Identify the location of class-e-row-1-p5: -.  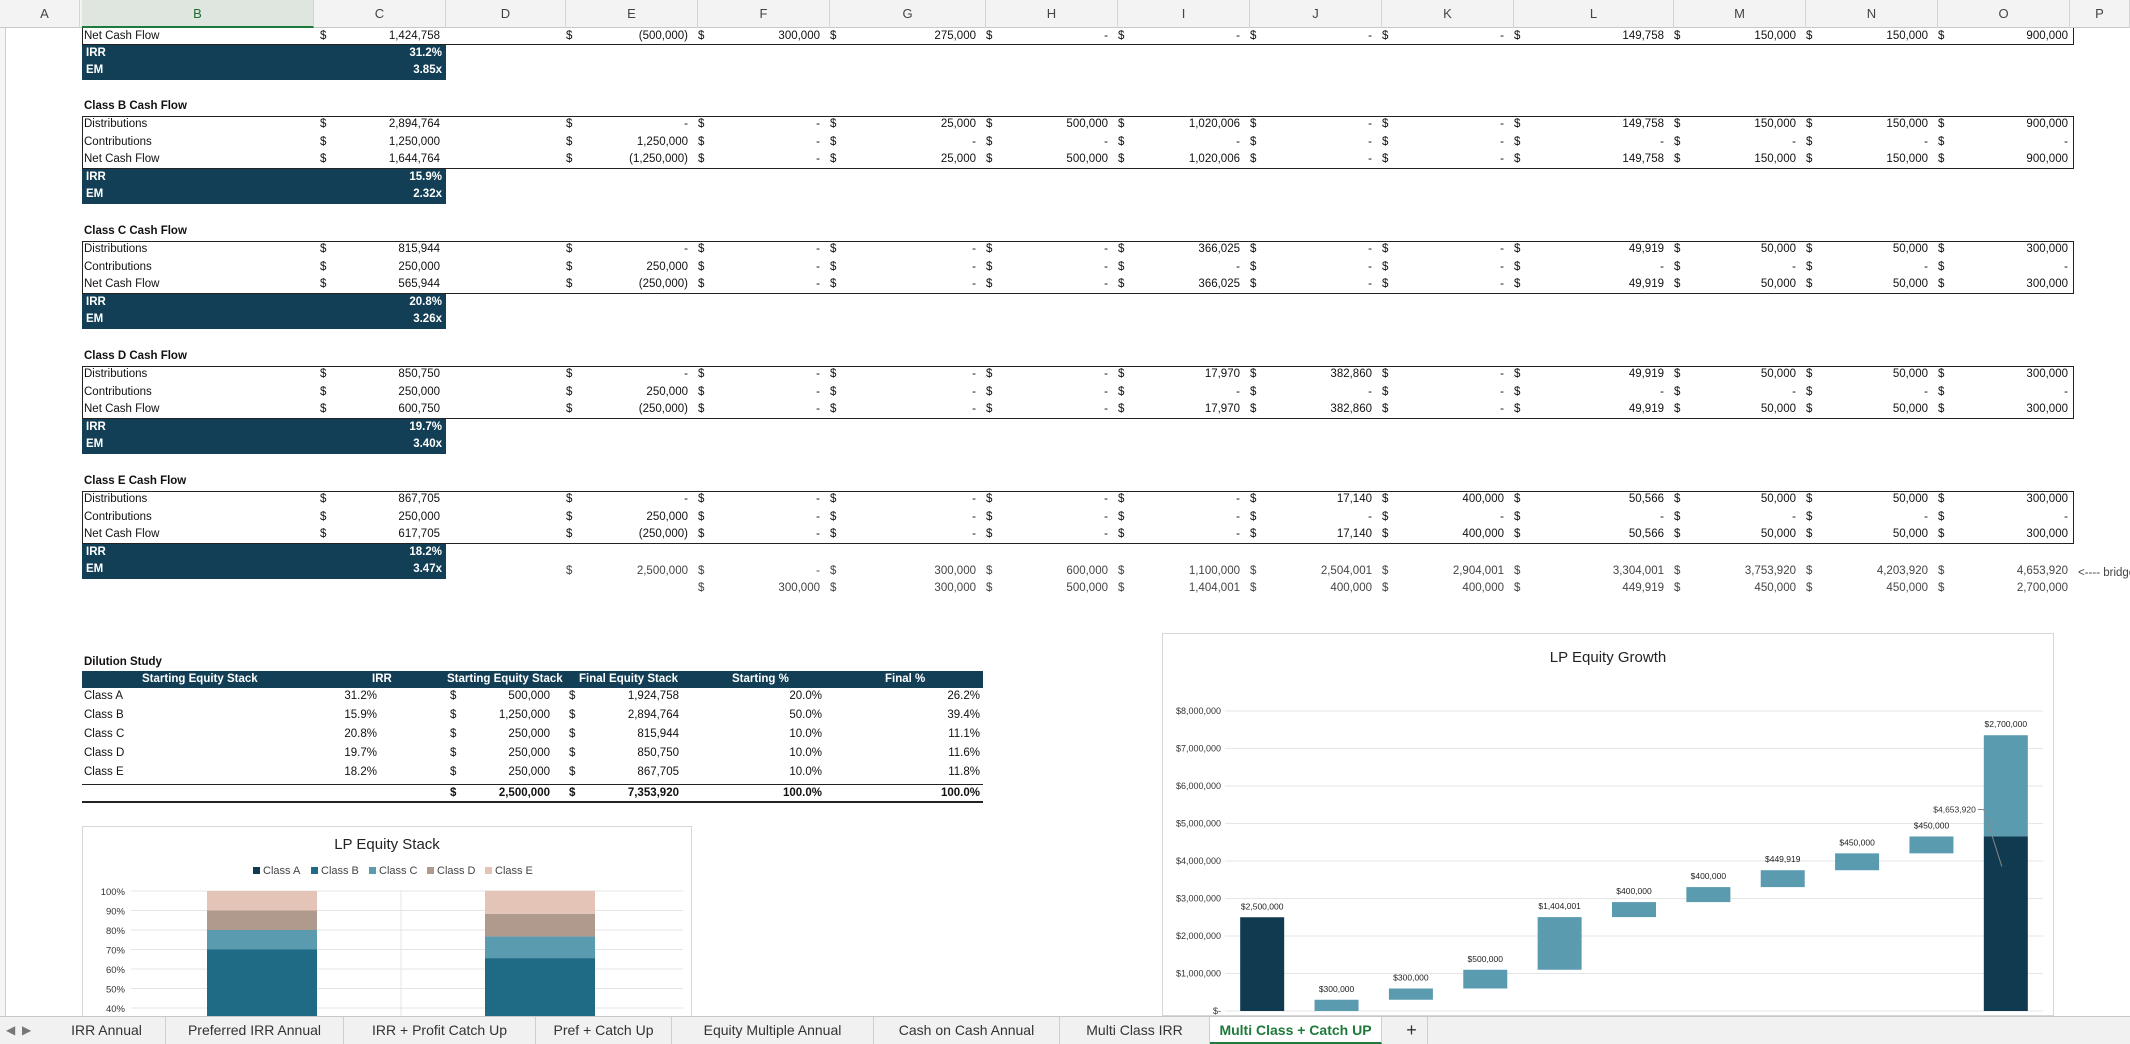
(1370, 516).